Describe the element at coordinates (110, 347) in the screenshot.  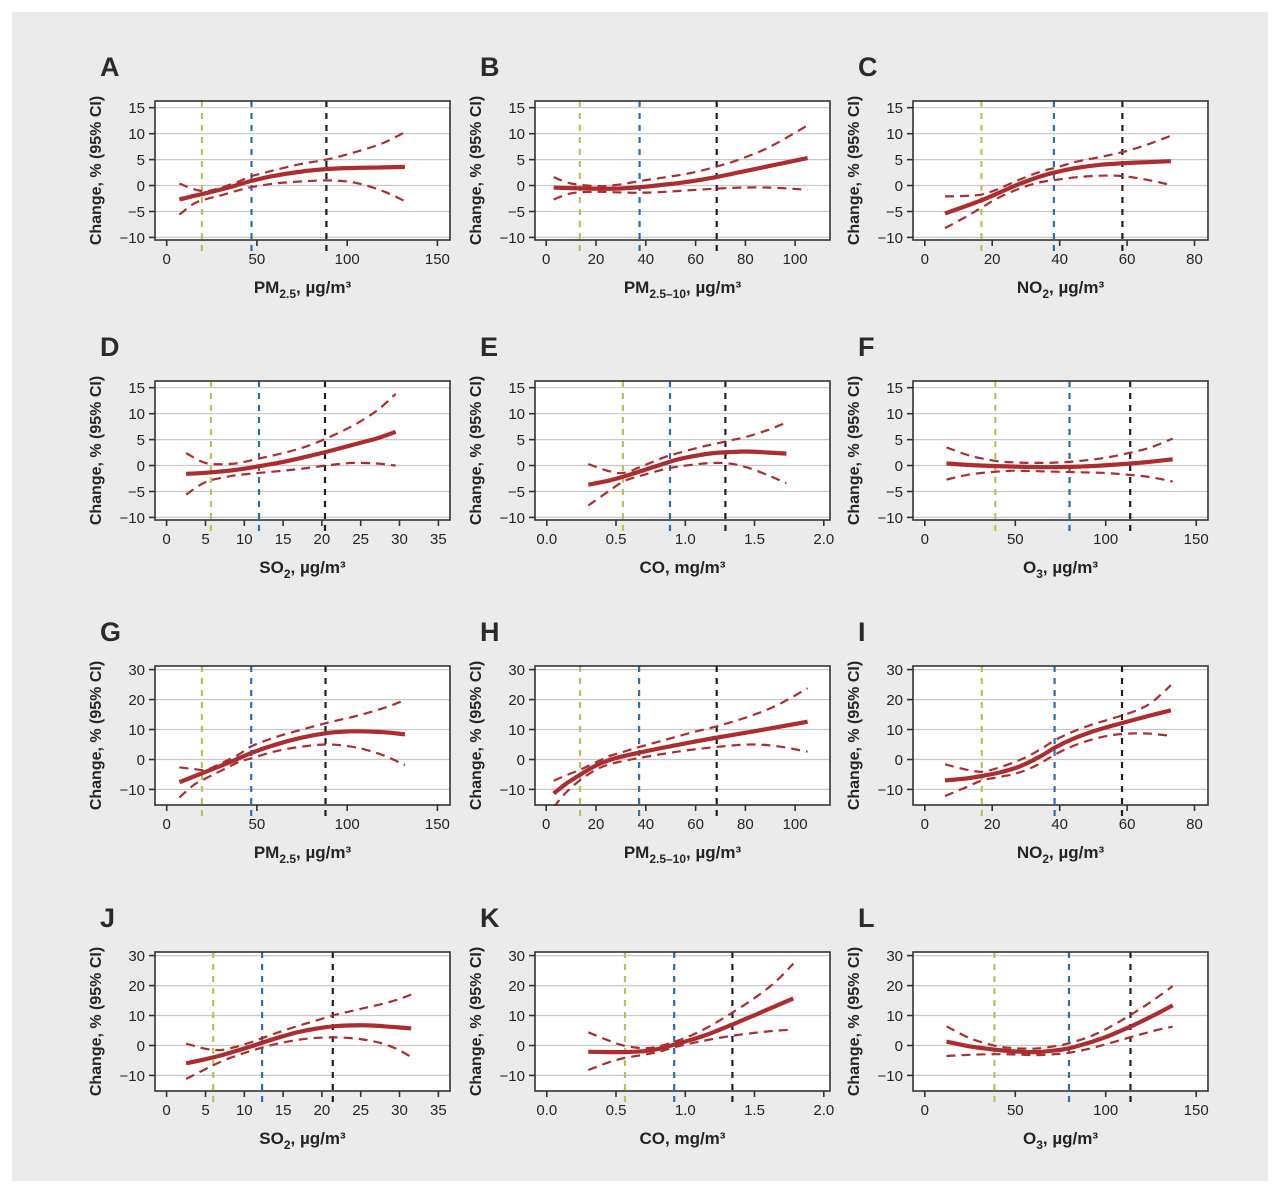
I see `panel-letter: D` at that location.